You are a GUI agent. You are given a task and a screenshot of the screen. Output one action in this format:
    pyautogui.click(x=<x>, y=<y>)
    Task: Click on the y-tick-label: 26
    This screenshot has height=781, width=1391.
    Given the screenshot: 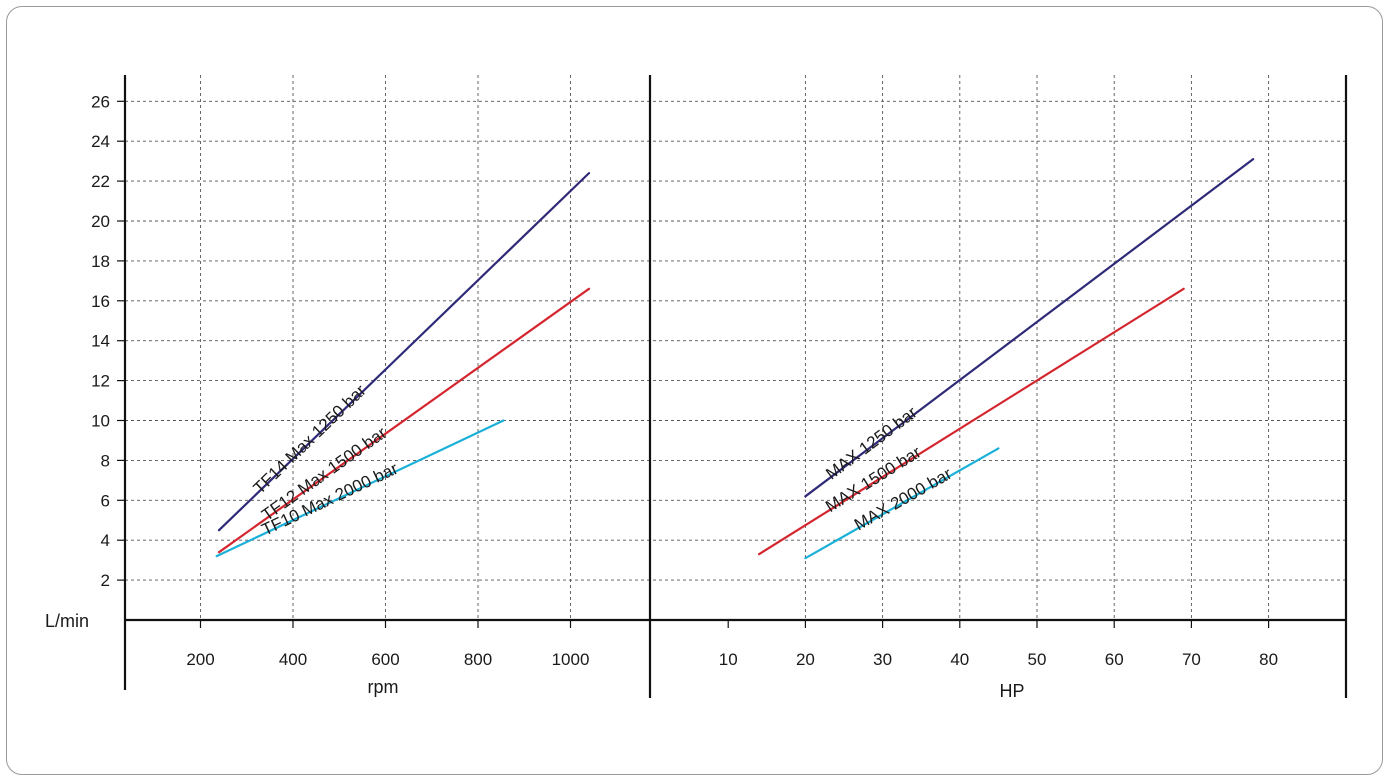 What is the action you would take?
    pyautogui.click(x=100, y=101)
    